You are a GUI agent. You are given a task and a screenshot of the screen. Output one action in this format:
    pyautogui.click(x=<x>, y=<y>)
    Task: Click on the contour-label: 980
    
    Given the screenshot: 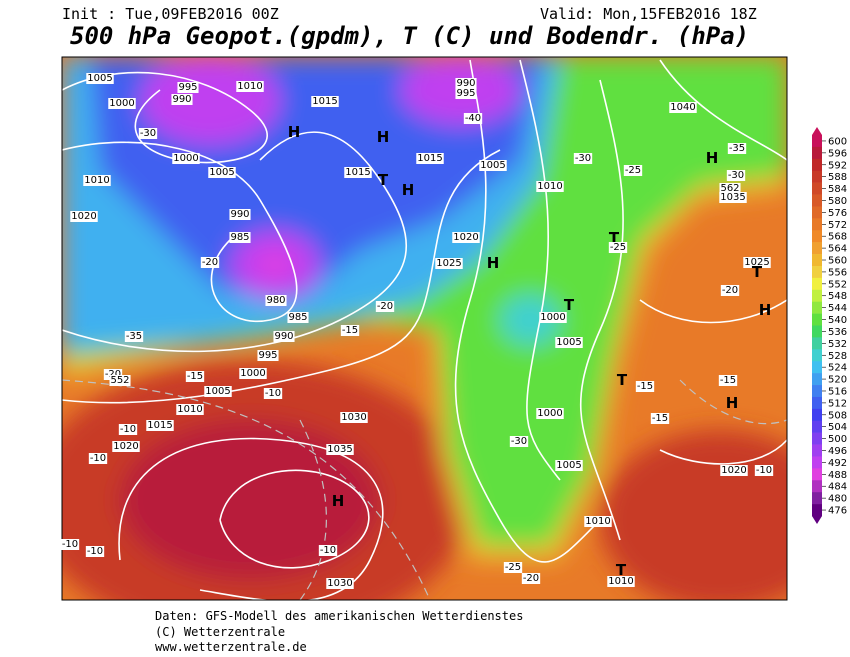 What is the action you would take?
    pyautogui.click(x=275, y=300)
    